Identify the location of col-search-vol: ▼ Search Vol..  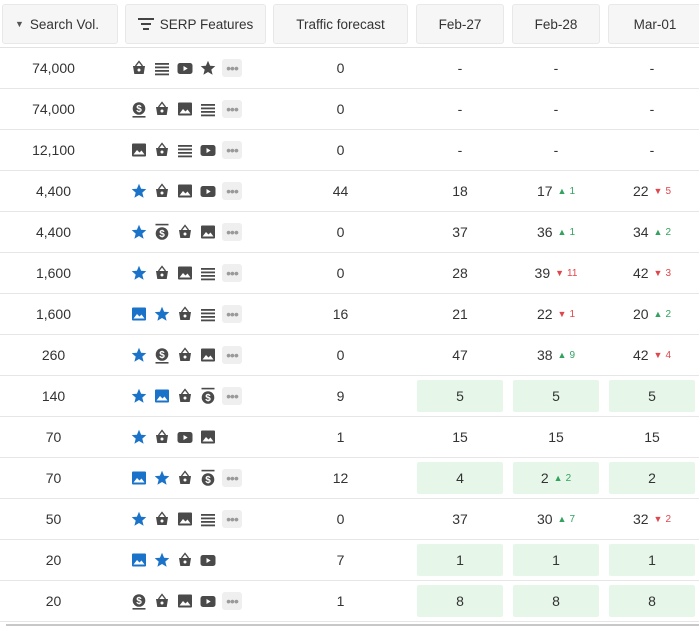
(60, 24).